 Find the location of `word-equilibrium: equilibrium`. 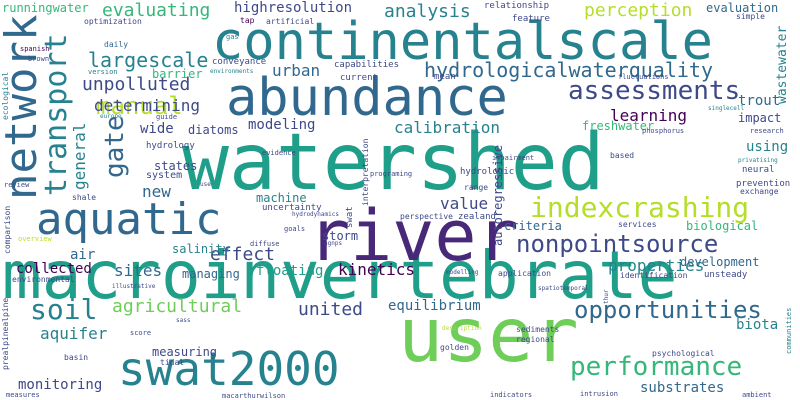

word-equilibrium: equilibrium is located at coordinates (434, 306).